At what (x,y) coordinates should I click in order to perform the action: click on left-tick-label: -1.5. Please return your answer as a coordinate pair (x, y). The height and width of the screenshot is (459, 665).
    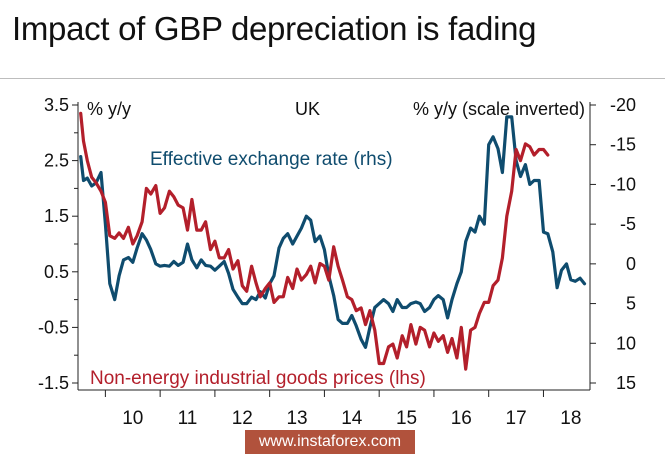
    Looking at the image, I should click on (53, 383).